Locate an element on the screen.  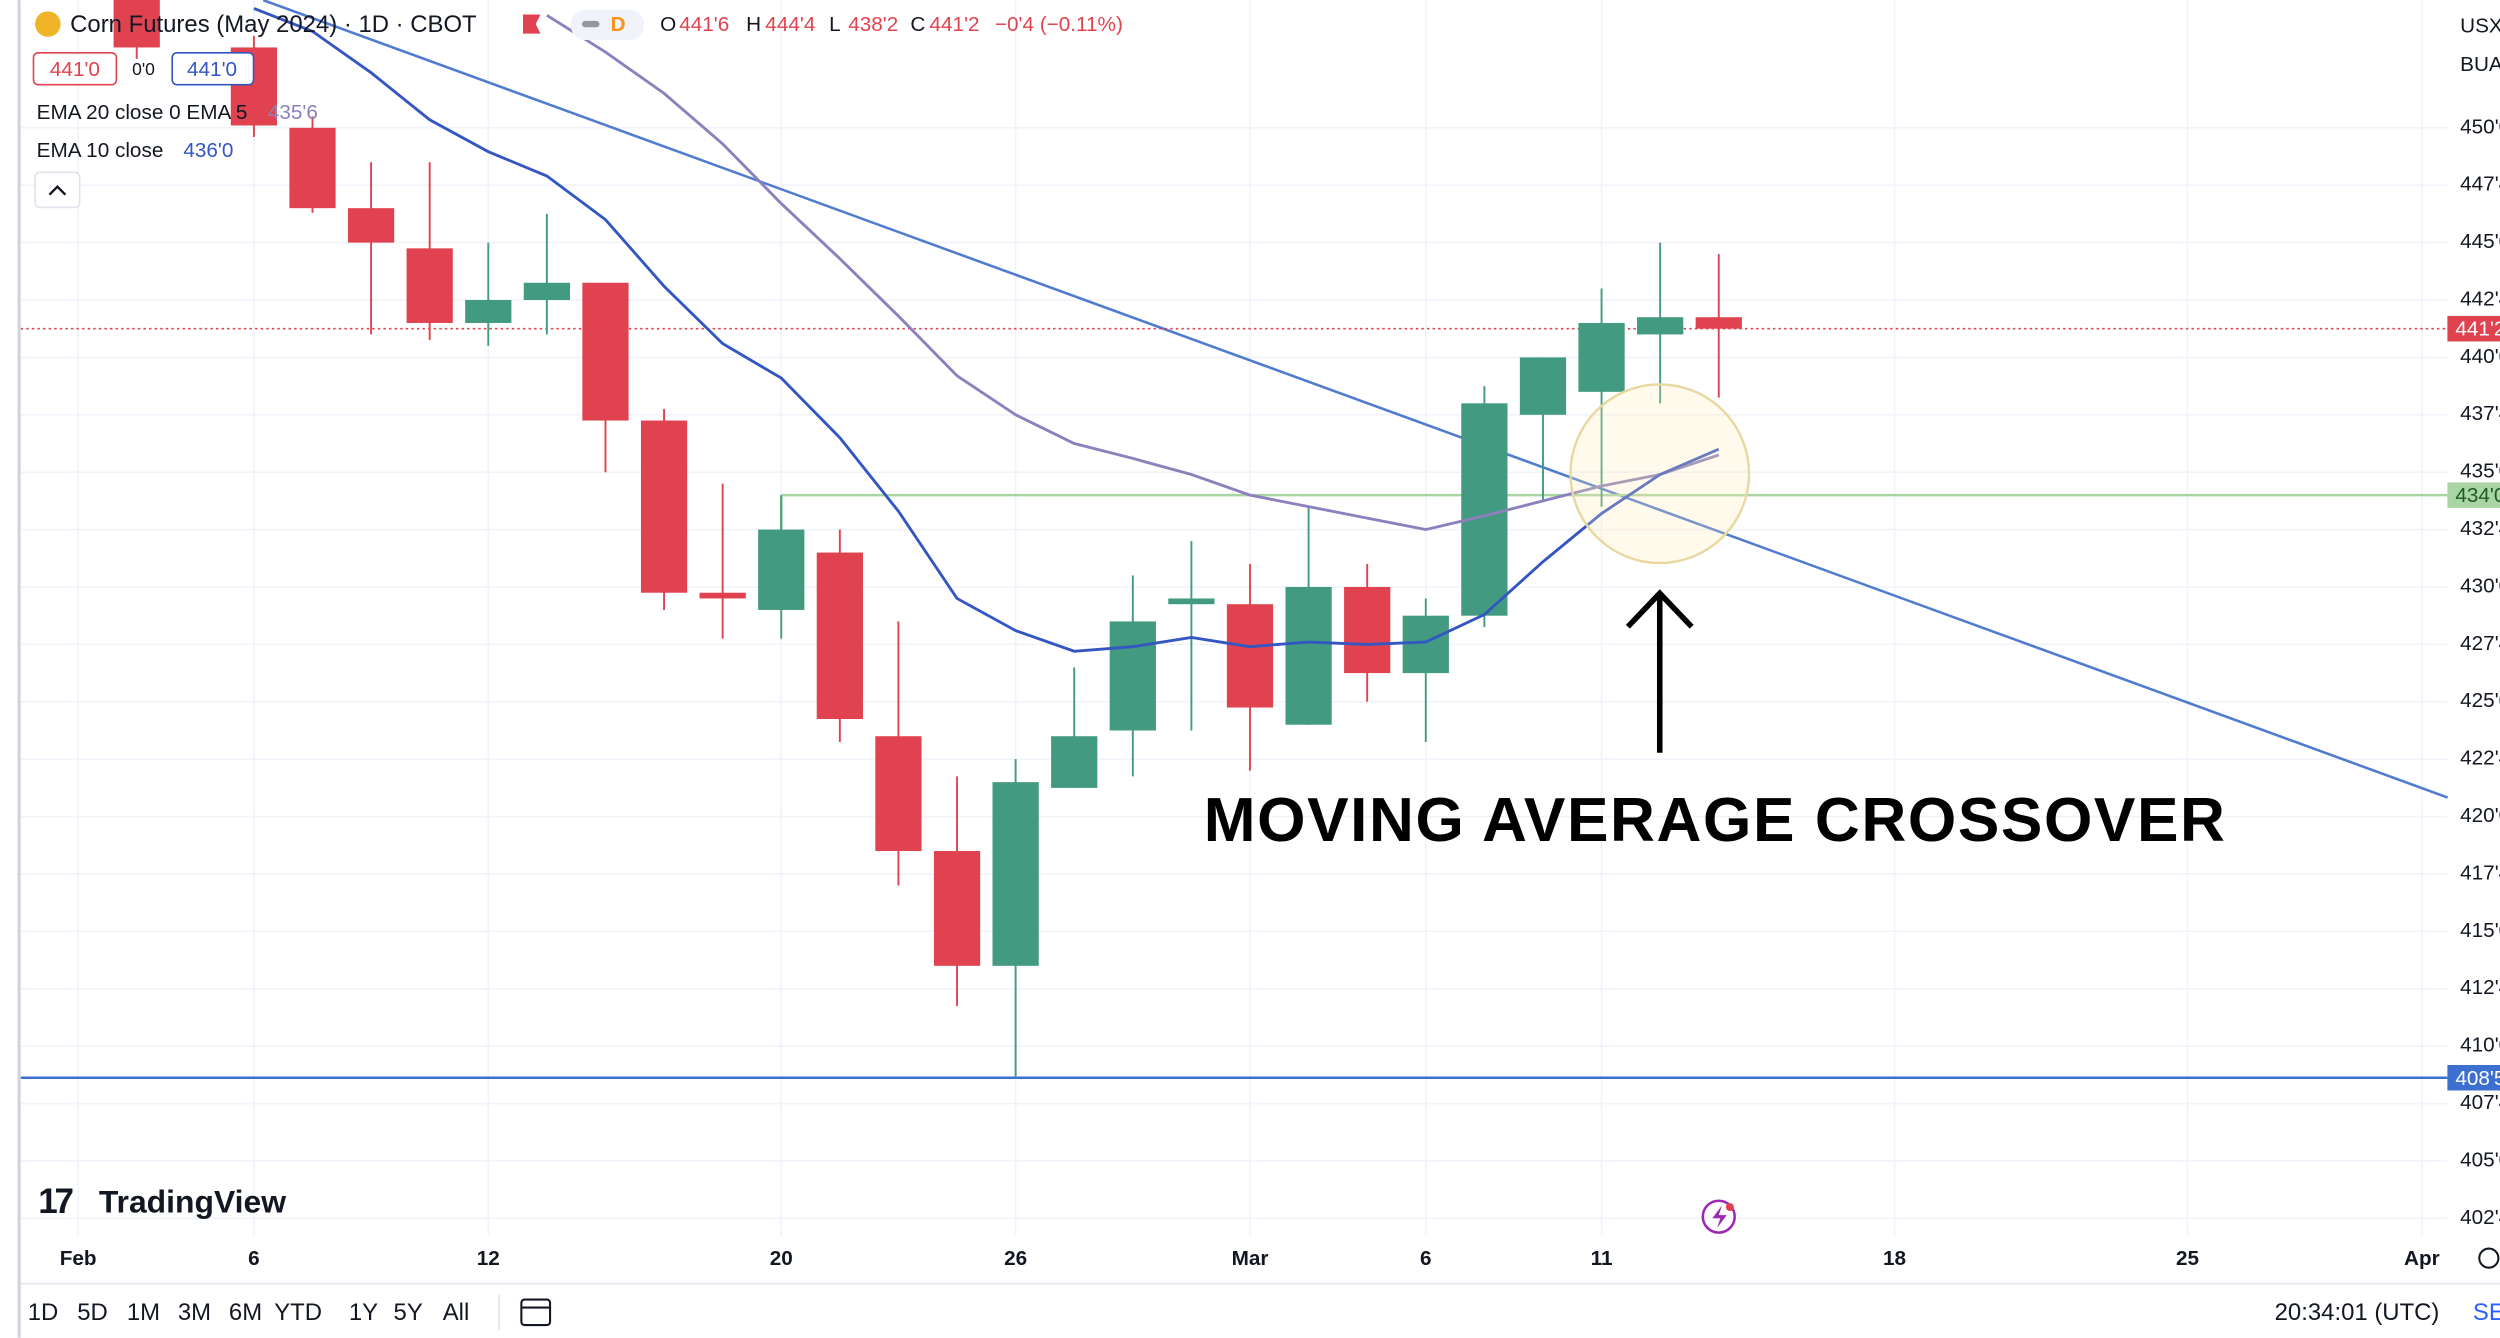
y-tick-label: 445'0 is located at coordinates (2480, 241).